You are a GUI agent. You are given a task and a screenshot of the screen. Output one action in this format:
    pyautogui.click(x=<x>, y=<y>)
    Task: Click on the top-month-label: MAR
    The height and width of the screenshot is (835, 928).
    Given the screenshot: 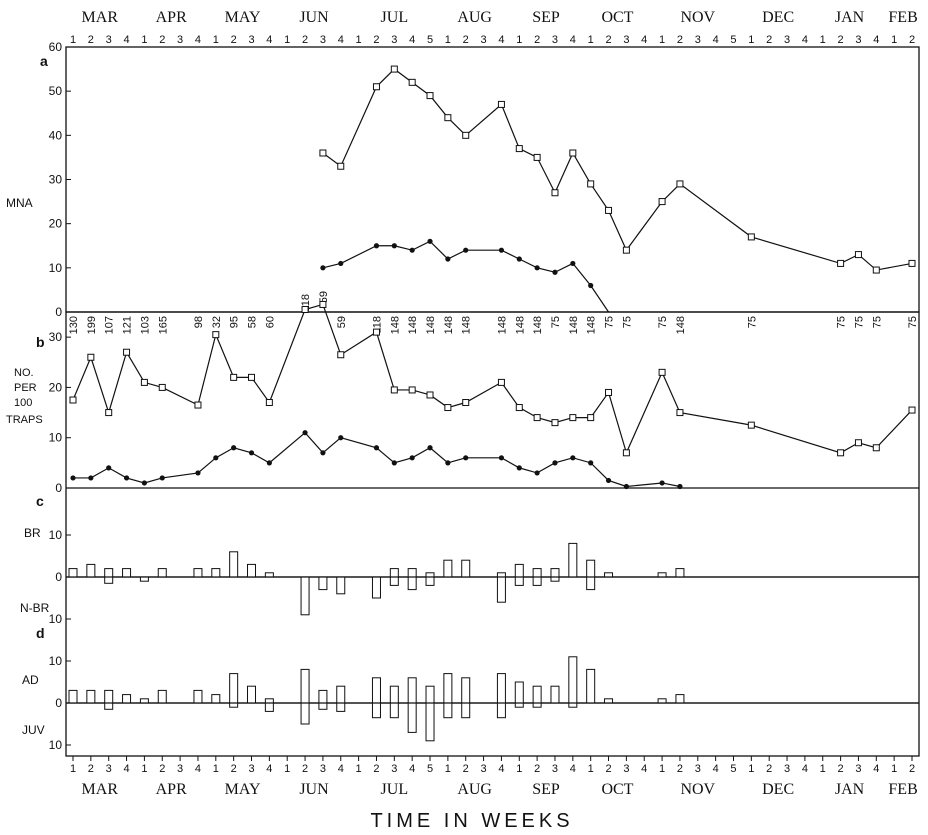 What is the action you would take?
    pyautogui.click(x=100, y=17)
    